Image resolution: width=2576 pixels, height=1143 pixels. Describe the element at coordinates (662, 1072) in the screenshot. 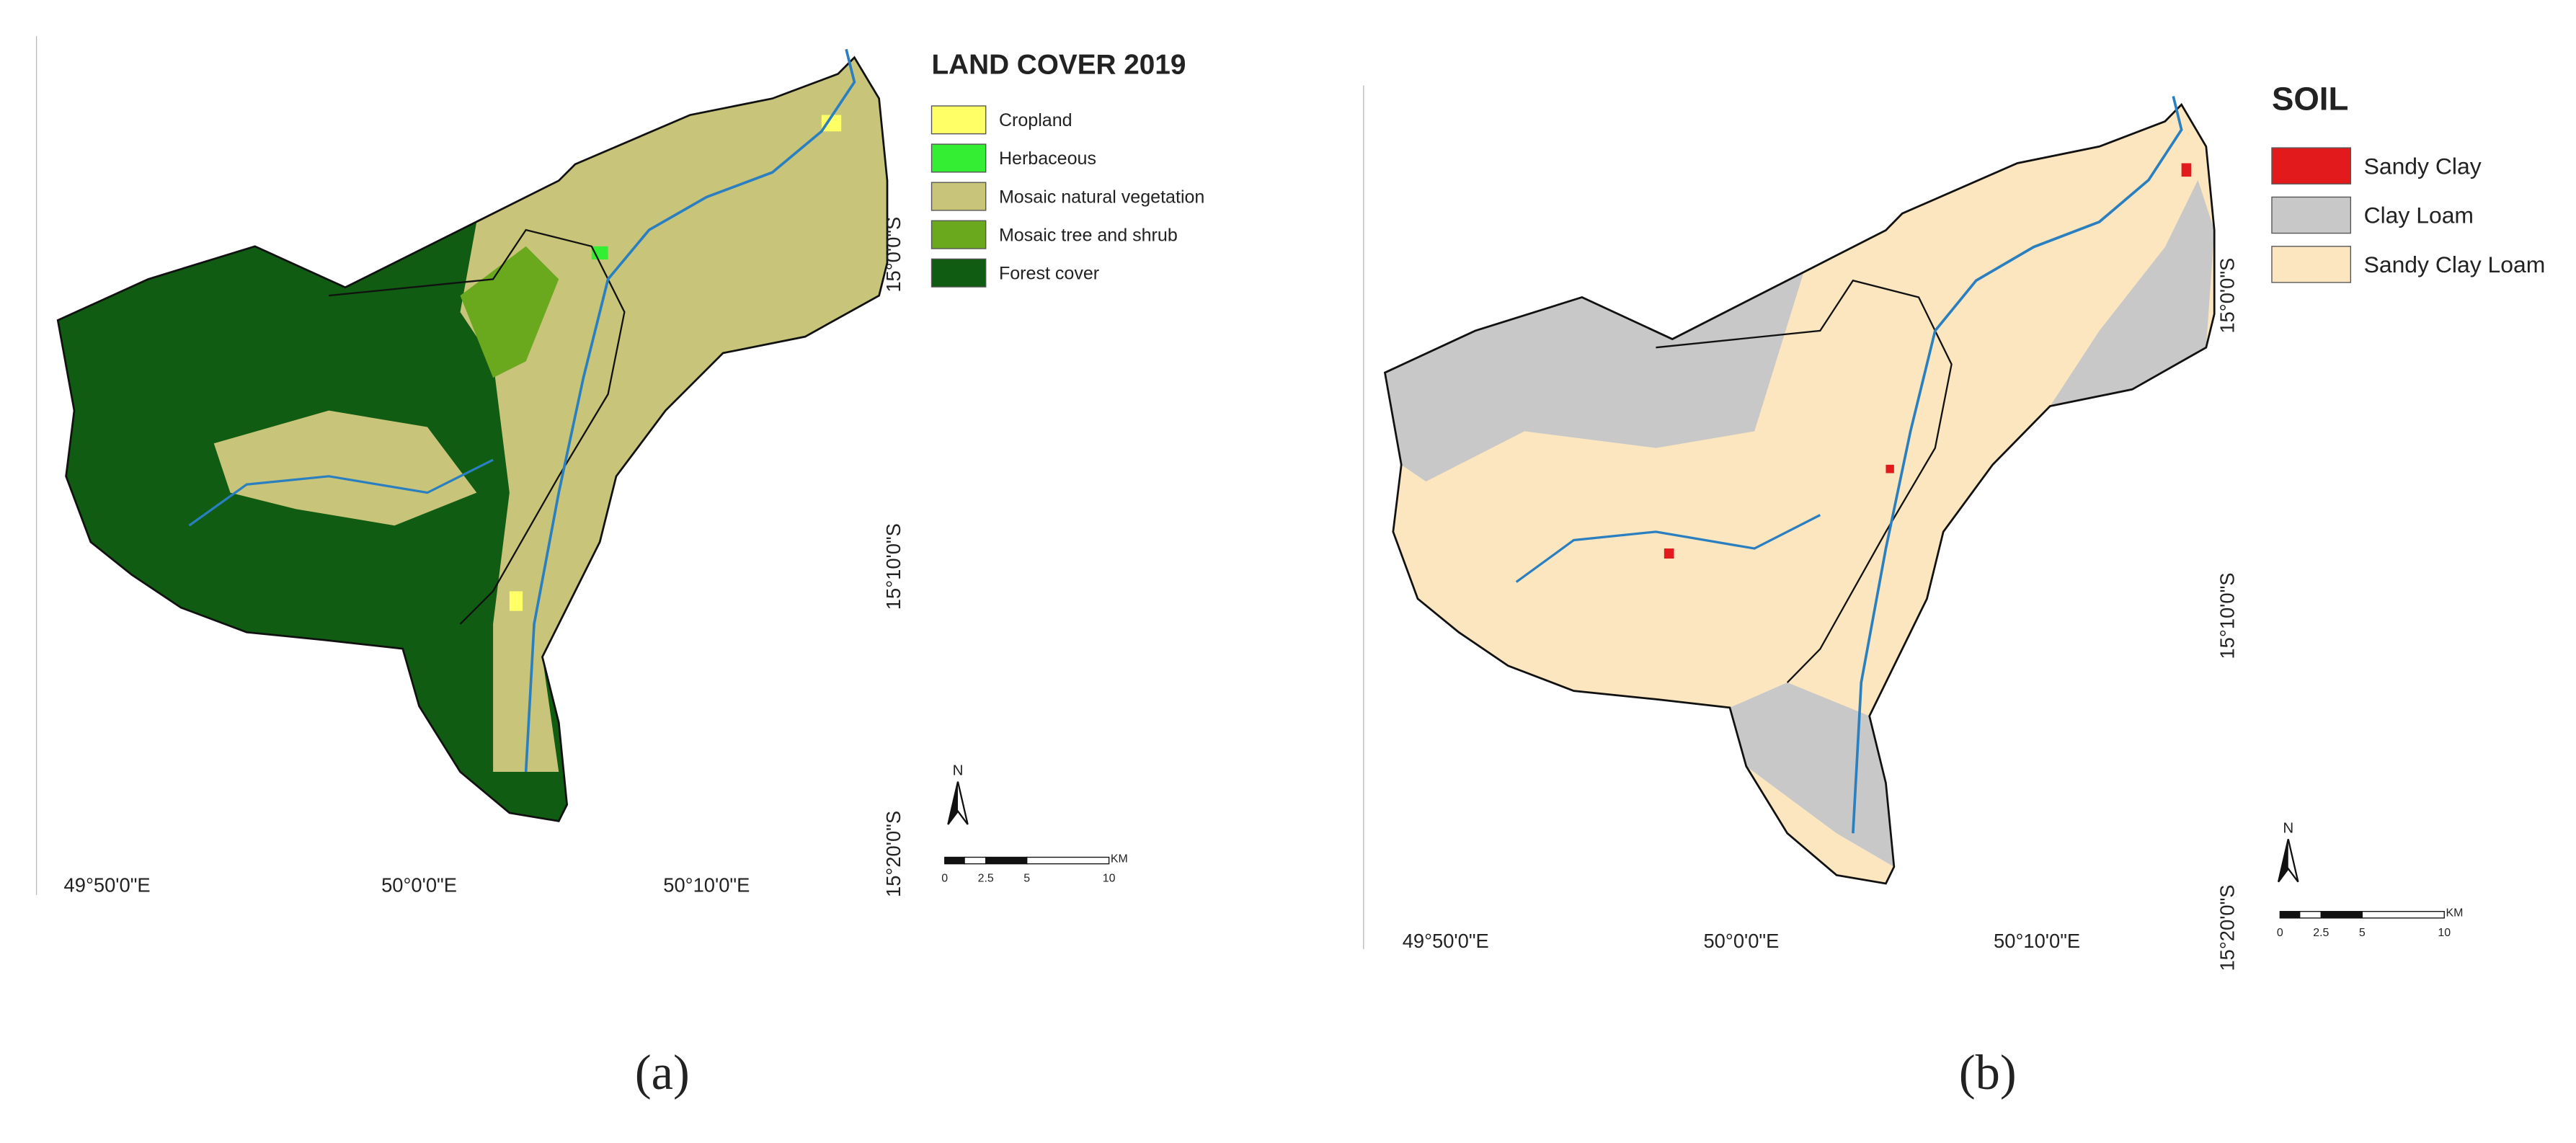

I see `caption: (a)` at that location.